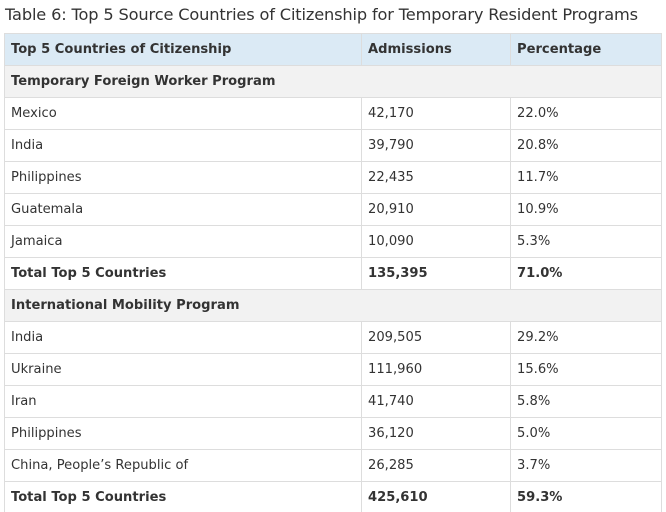 This screenshot has width=666, height=512. Describe the element at coordinates (436, 465) in the screenshot. I see `admissions-cell: 26,285` at that location.